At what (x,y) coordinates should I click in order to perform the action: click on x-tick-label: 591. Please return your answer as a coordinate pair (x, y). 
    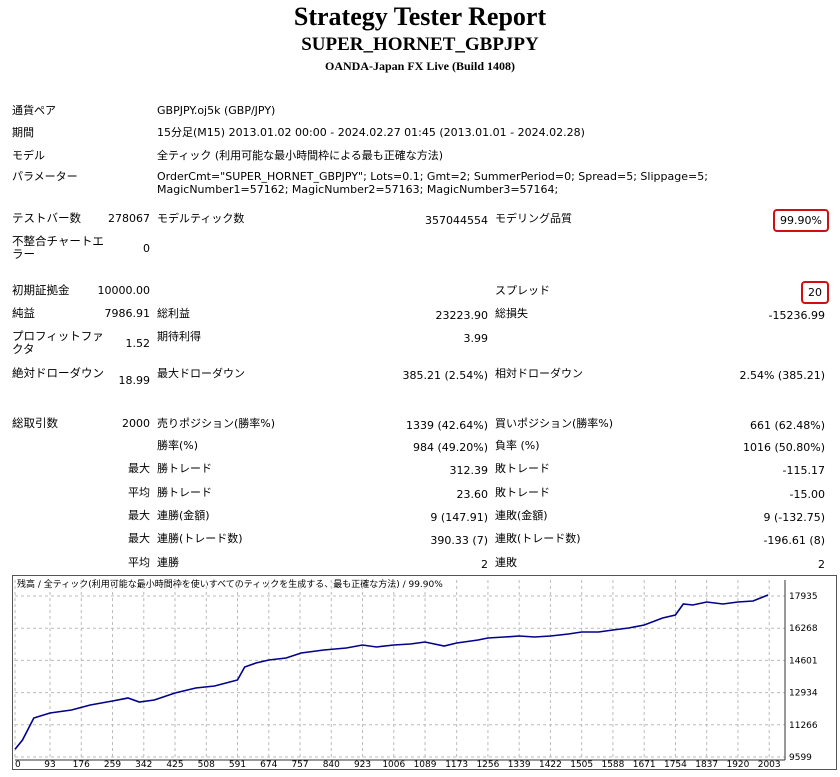
    Looking at the image, I should click on (237, 765).